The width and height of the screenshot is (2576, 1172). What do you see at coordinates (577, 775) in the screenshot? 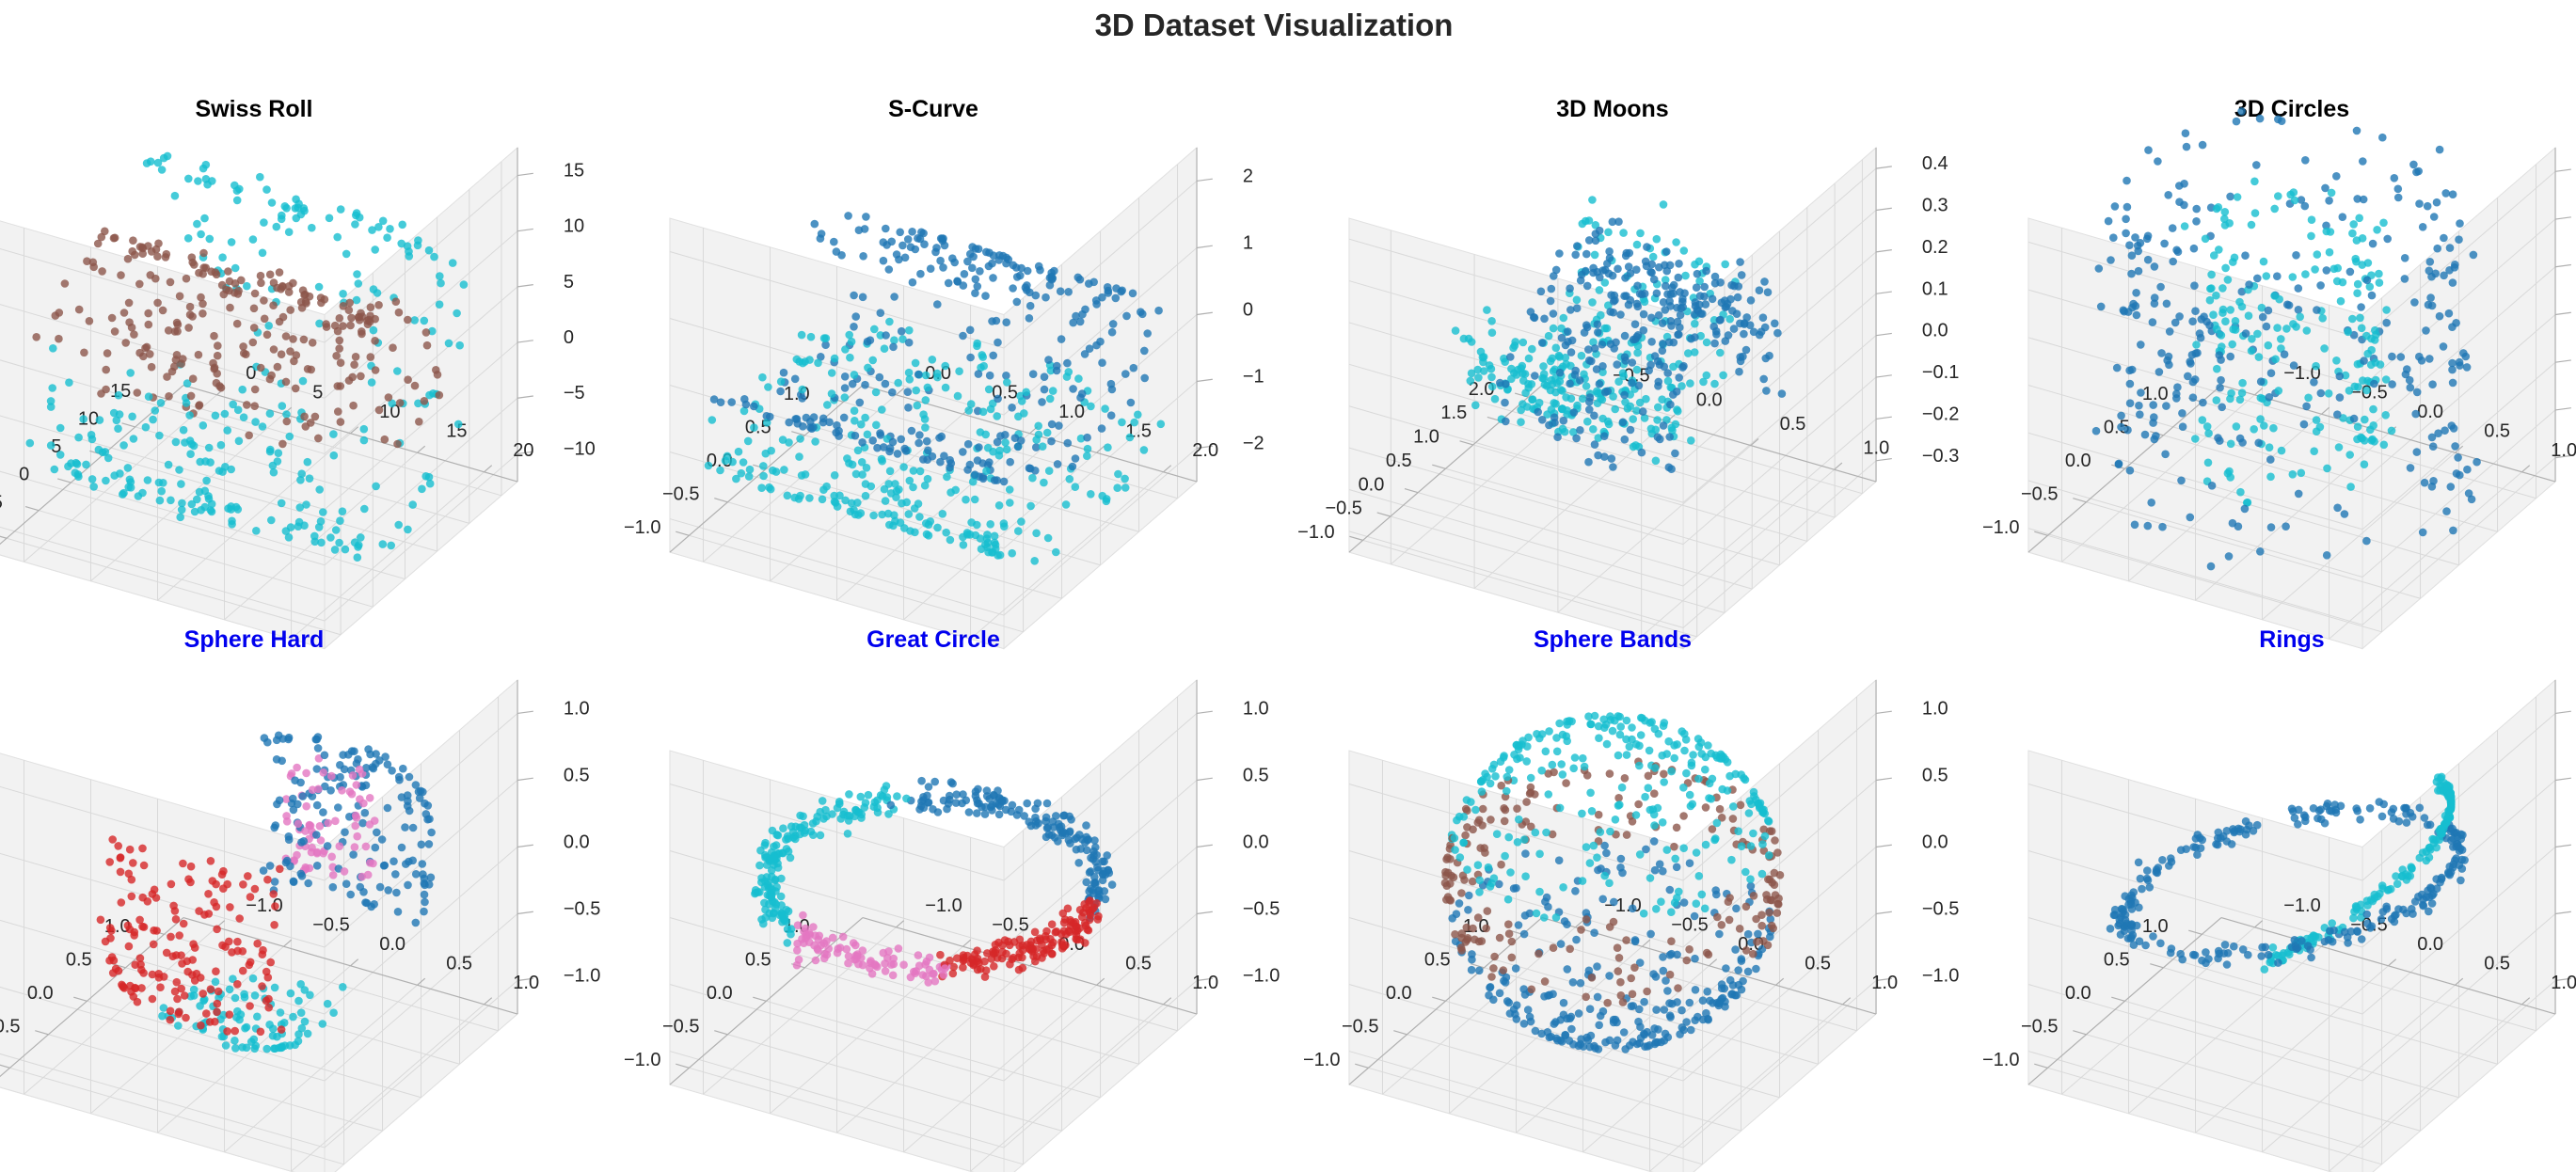
I see `z-tick-label: 0.5` at bounding box center [577, 775].